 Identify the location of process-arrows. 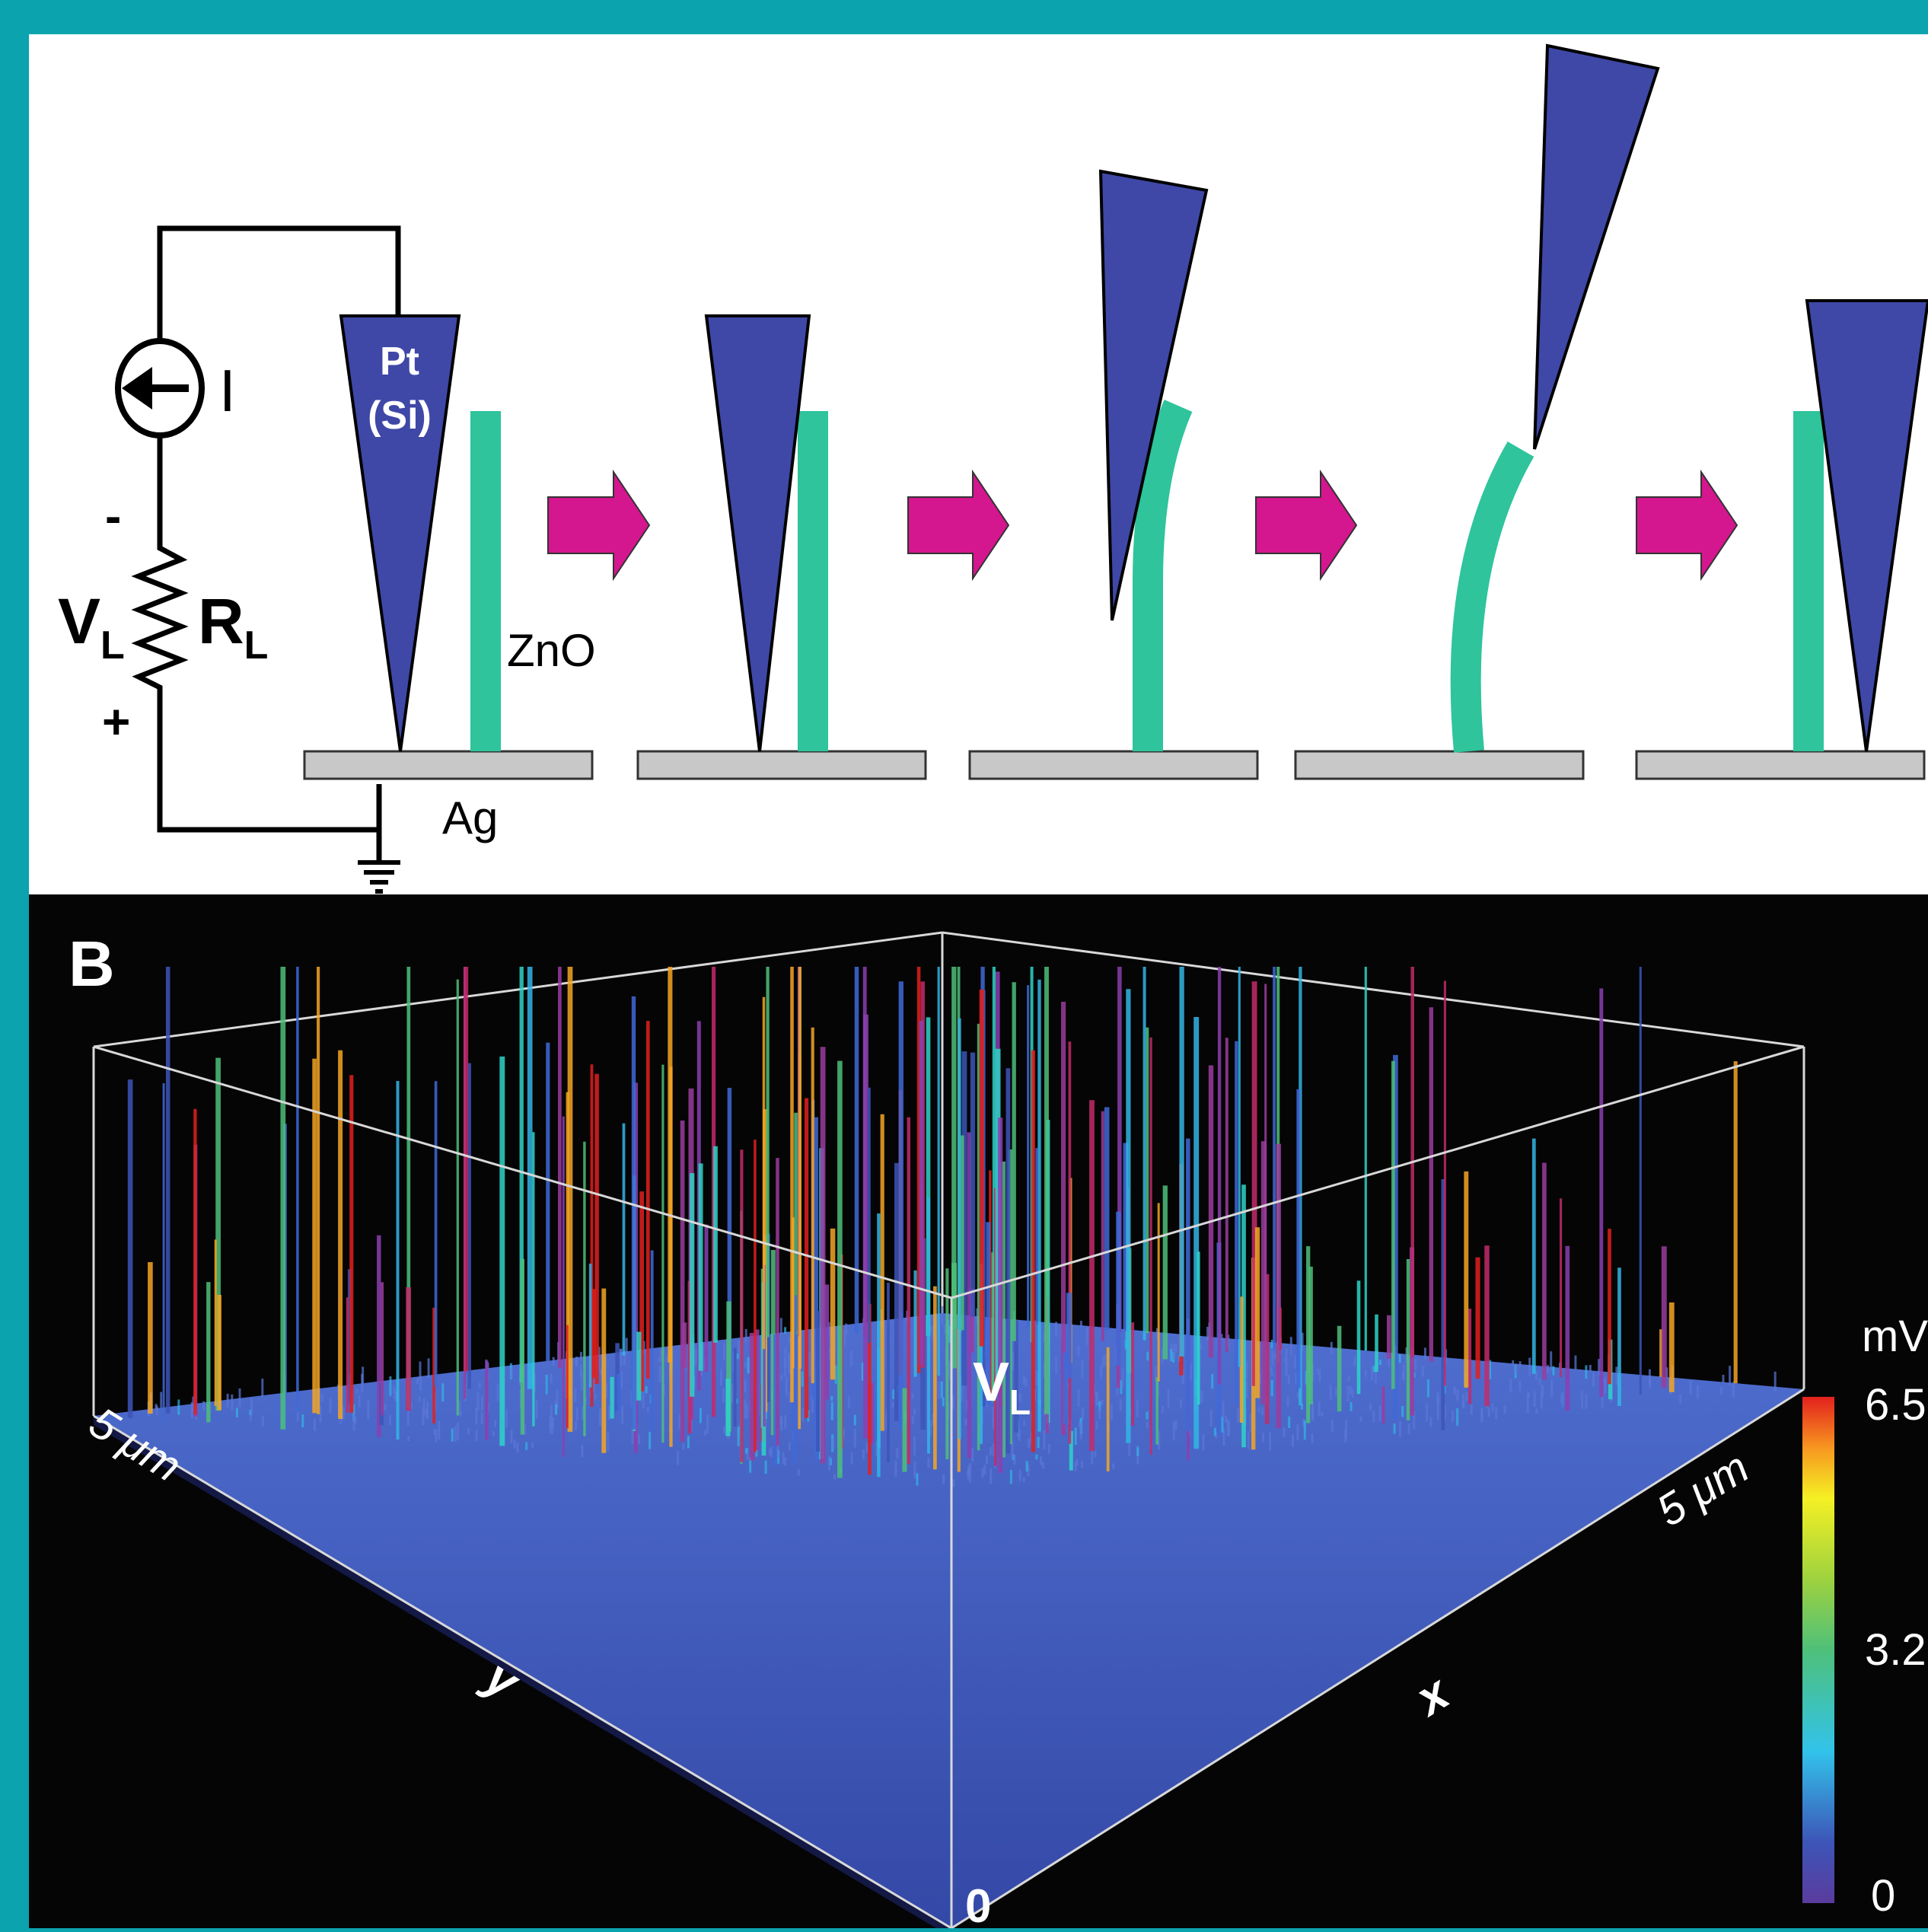
(1142, 525).